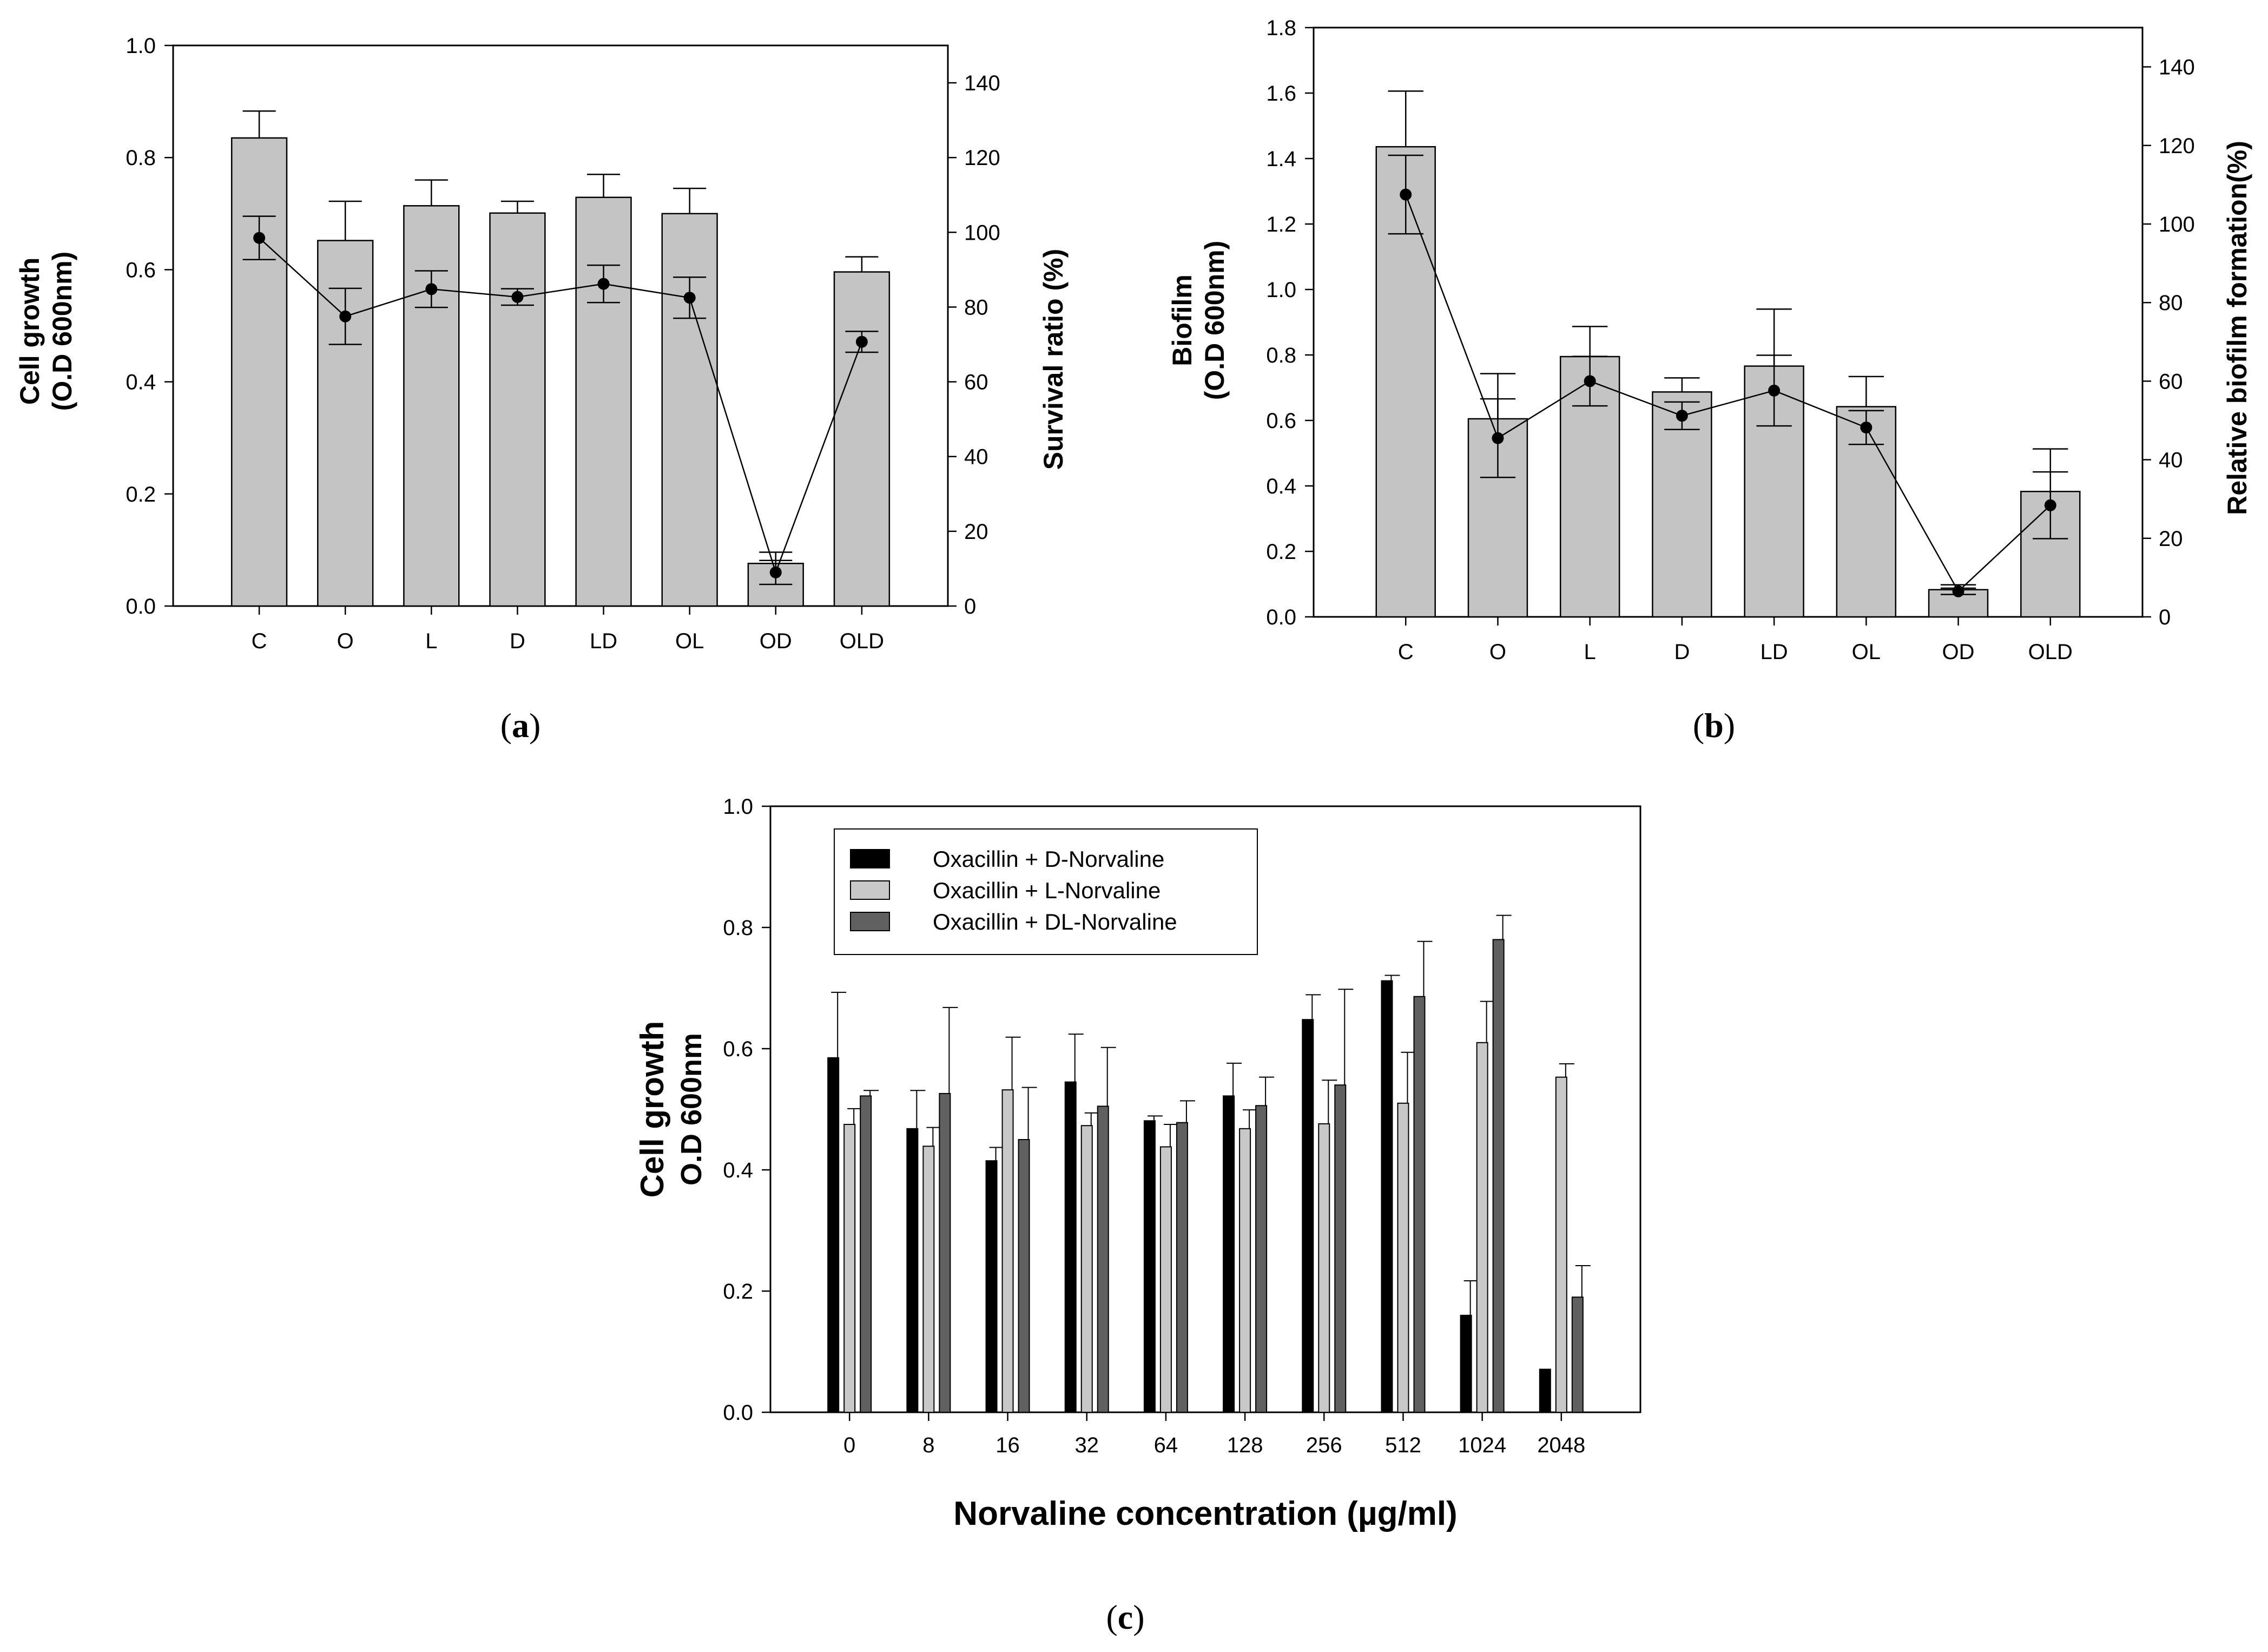 This screenshot has width=2268, height=1652. I want to click on chart-b-ytick-label: 0.2, so click(1281, 552).